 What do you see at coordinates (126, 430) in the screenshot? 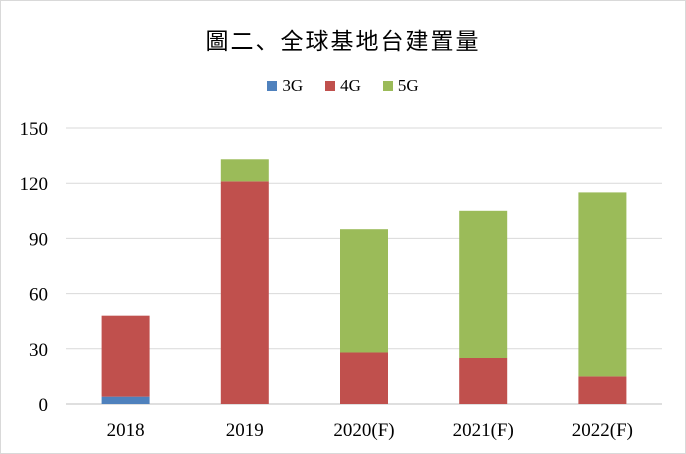
I see `x-tick-label-0: 2018` at bounding box center [126, 430].